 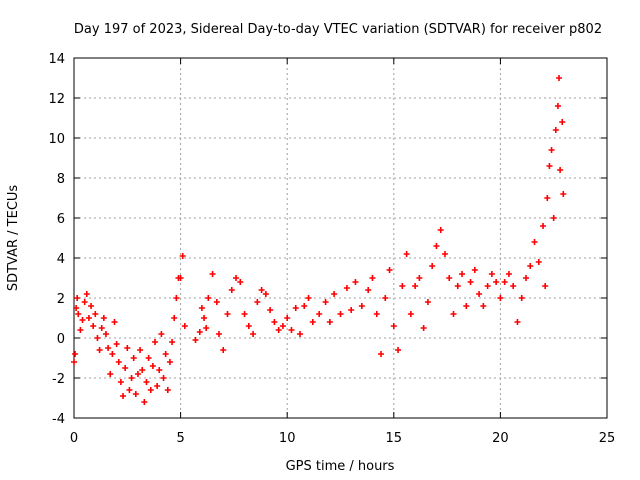 I want to click on x-tick-label: 5, so click(x=180, y=438).